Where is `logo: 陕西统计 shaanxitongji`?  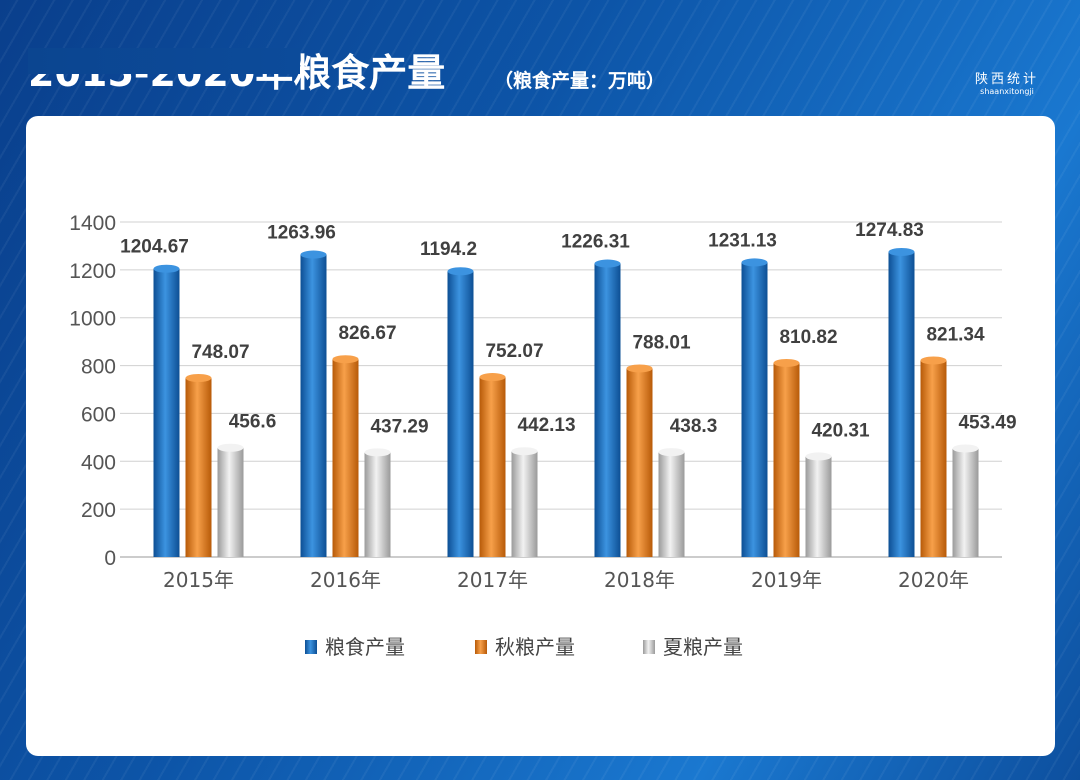 logo: 陕西统计 shaanxitongji is located at coordinates (1007, 82).